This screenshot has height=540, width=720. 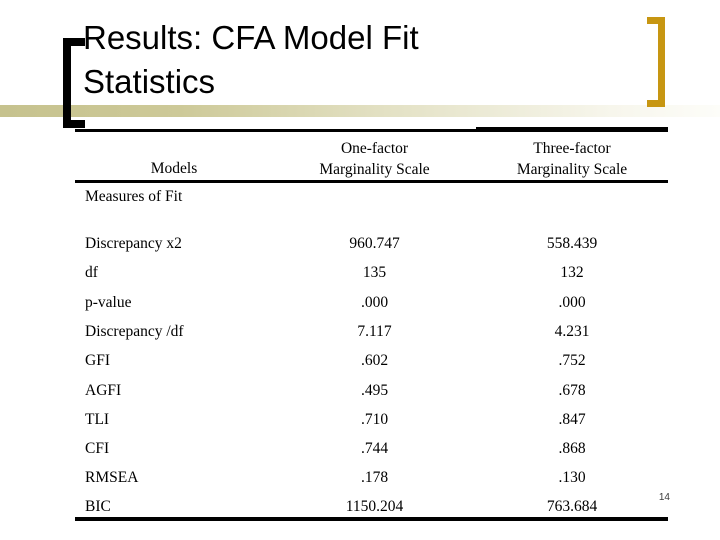 I want to click on table-row: BIC 1150.204 763.684, so click(x=371, y=507).